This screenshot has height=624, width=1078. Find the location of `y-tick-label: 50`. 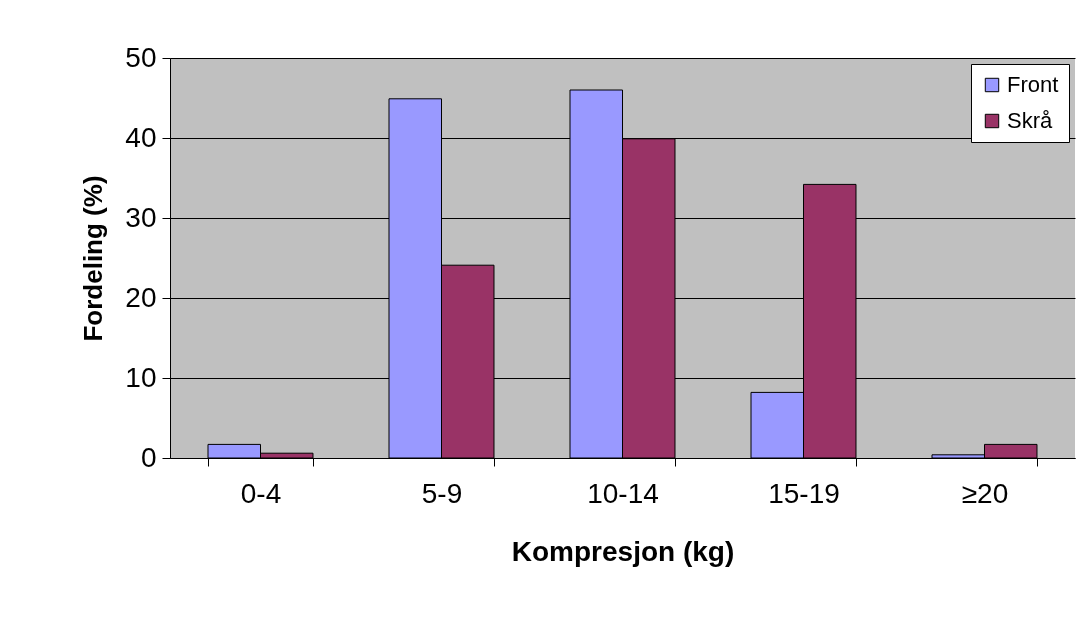

y-tick-label: 50 is located at coordinates (141, 57).